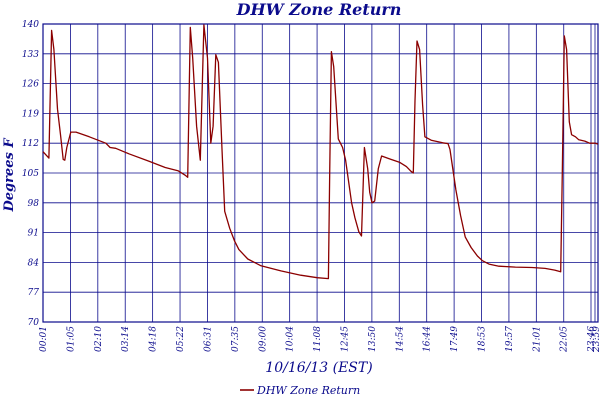 The image size is (600, 400). What do you see at coordinates (428, 339) in the screenshot?
I see `x-tick-label: 16:44` at bounding box center [428, 339].